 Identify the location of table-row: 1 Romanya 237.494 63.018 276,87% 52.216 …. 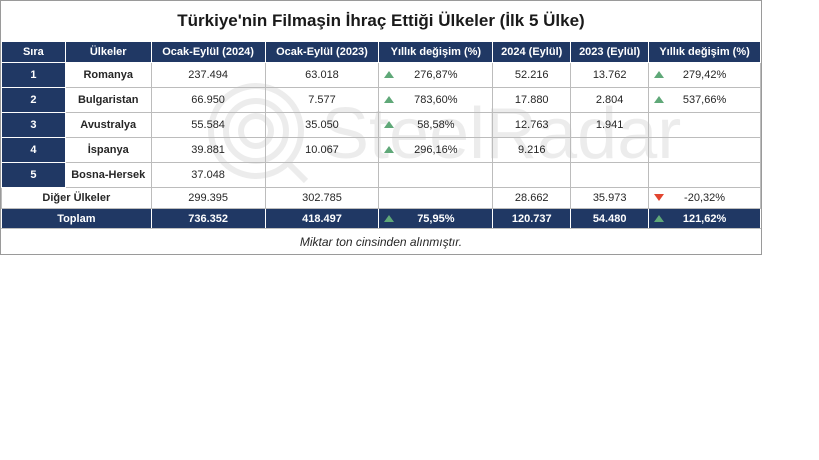
(381, 75).